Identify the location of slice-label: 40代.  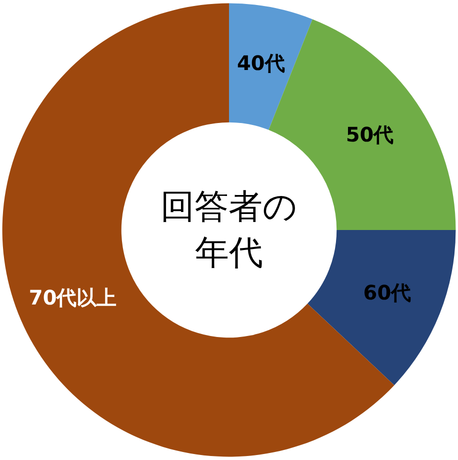
(260, 62).